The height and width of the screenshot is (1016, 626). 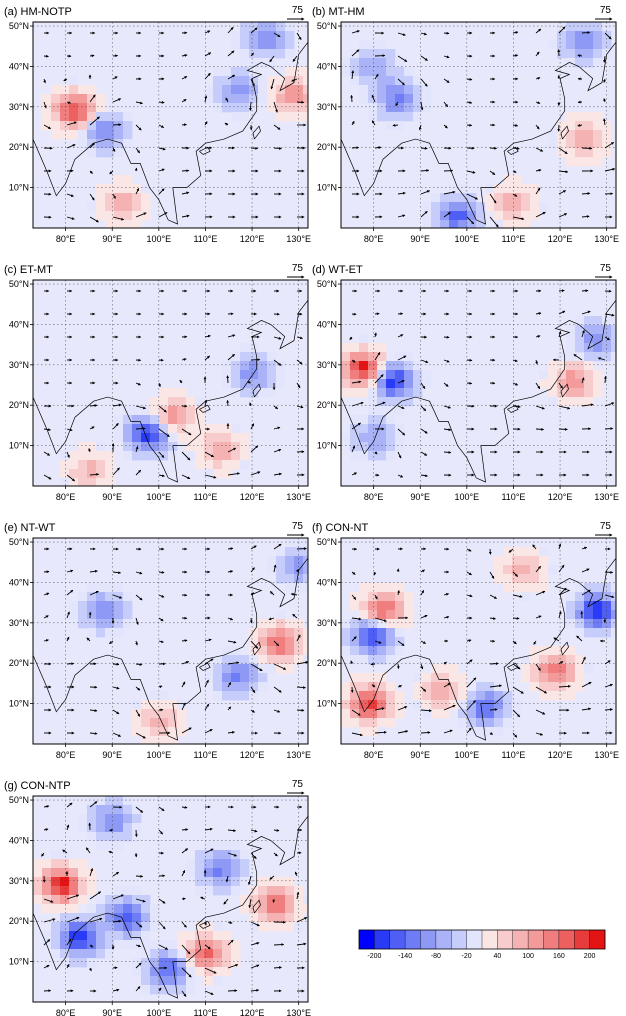 I want to click on panel-title: (g) CON-NTP, so click(x=37, y=786).